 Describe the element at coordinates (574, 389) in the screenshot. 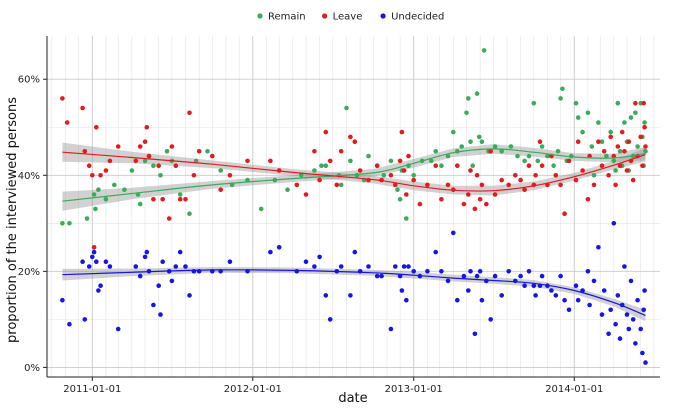

I see `x-tick-label: 2014-01-01` at that location.